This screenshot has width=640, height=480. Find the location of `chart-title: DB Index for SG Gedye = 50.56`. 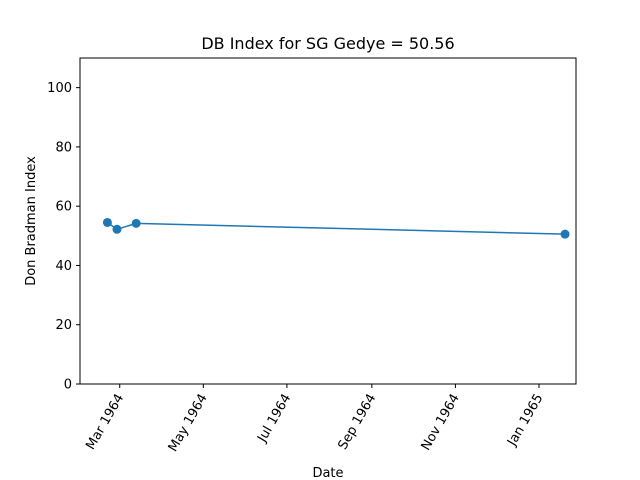

chart-title: DB Index for SG Gedye = 50.56 is located at coordinates (327, 43).